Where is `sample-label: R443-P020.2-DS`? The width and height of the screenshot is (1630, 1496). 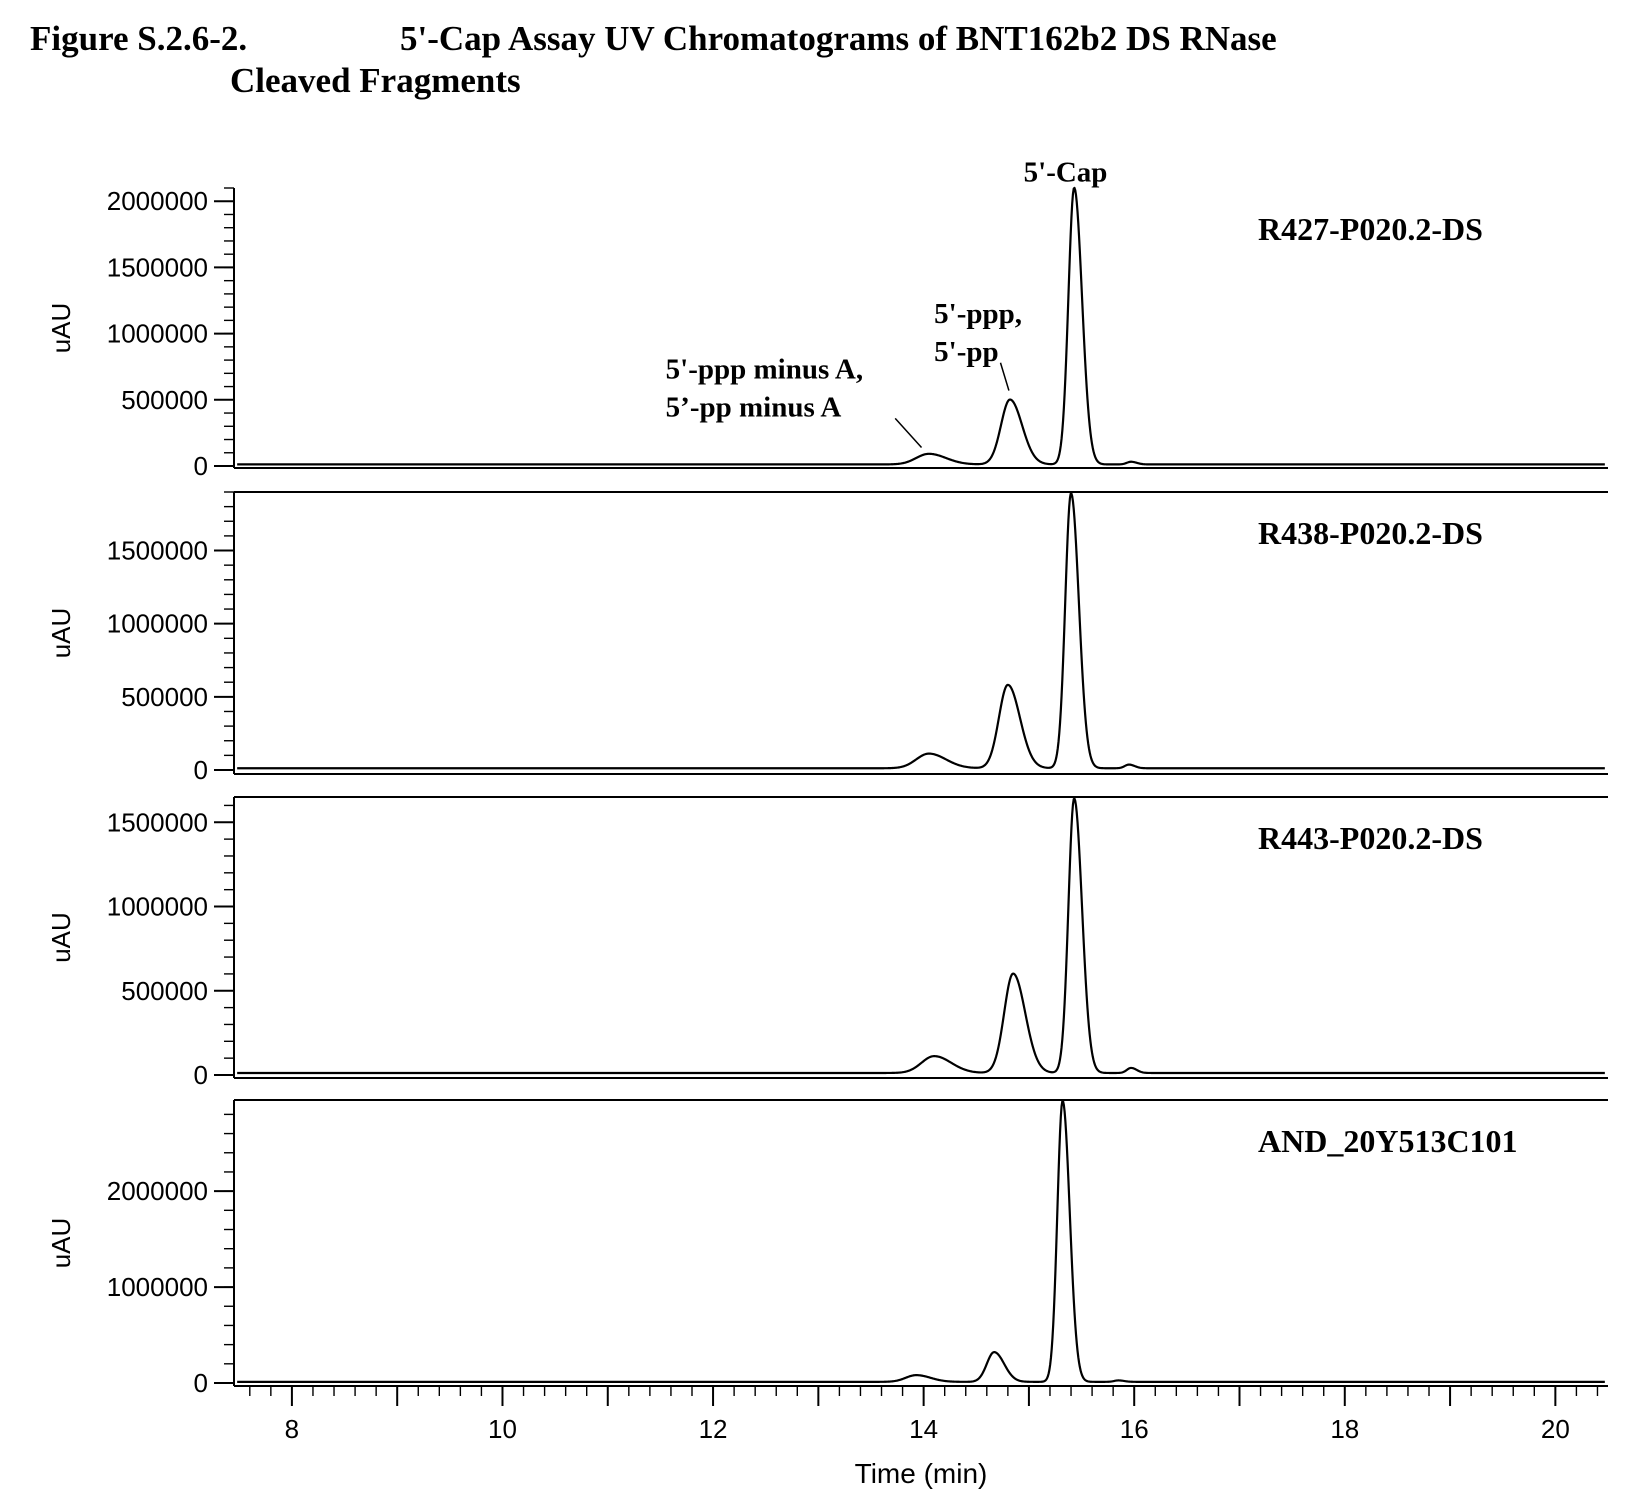
sample-label: R443-P020.2-DS is located at coordinates (1370, 838).